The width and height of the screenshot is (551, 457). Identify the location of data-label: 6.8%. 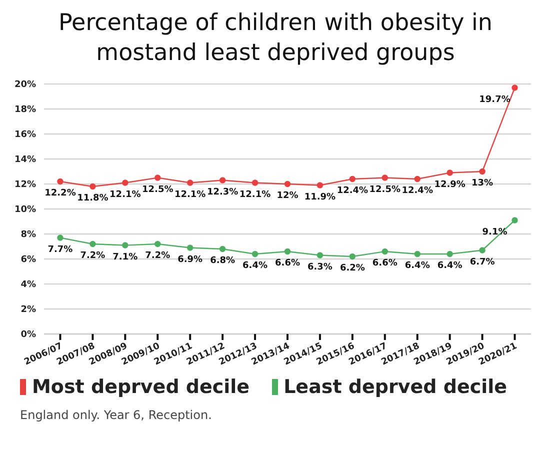
(223, 261).